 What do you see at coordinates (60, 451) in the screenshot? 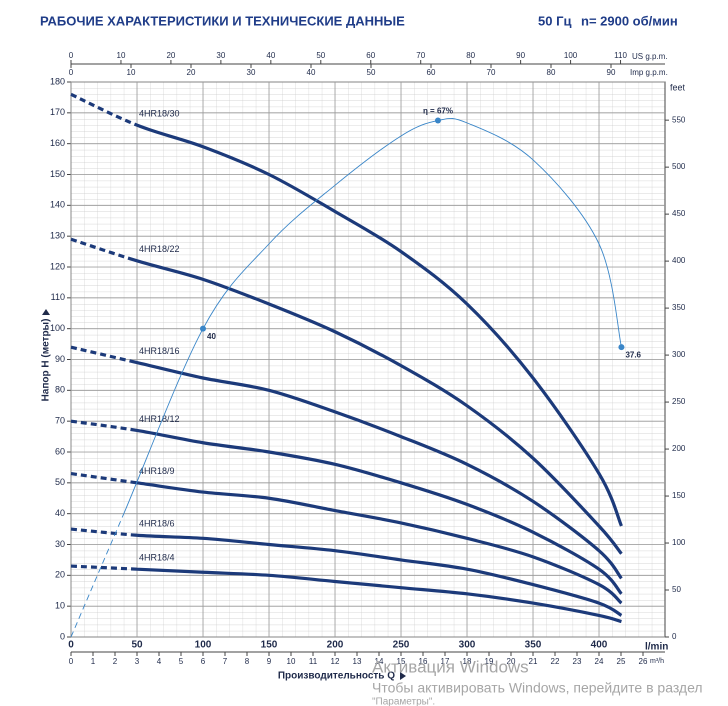
I see `y-tick-label: 60` at bounding box center [60, 451].